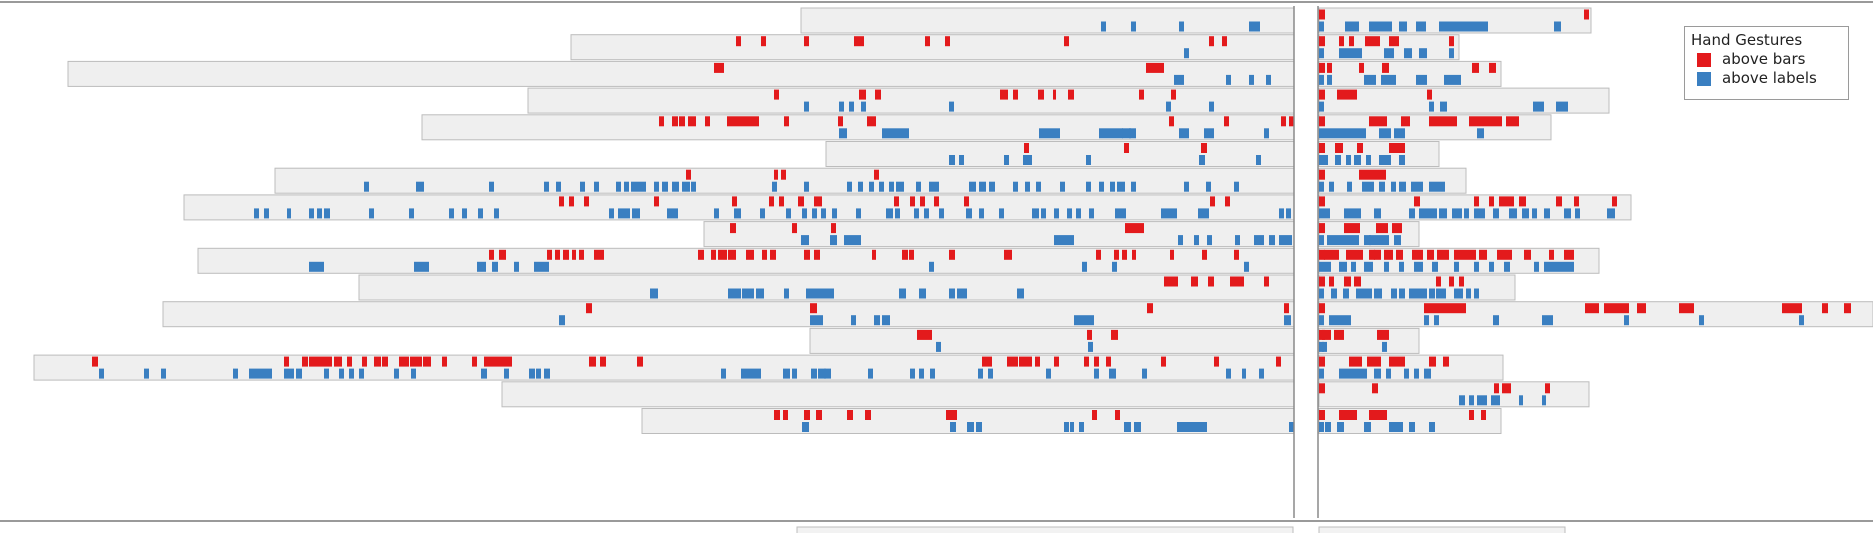 The width and height of the screenshot is (1873, 533). I want to click on legend-item-above-labels: above labels, so click(1766, 78).